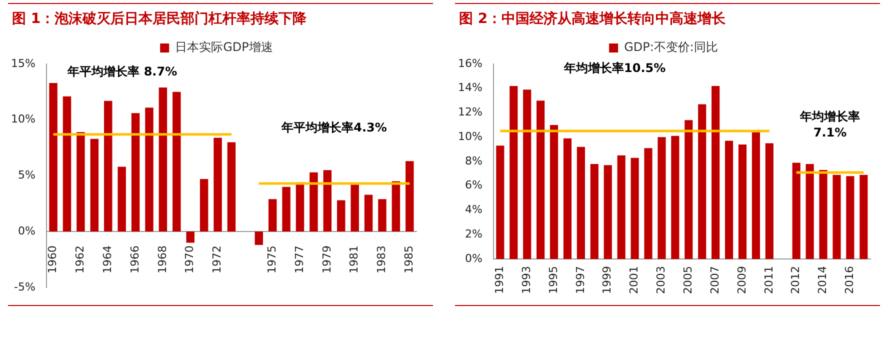 This screenshot has height=338, width=881. Describe the element at coordinates (823, 280) in the screenshot. I see `x-tick-label: 2014` at that location.